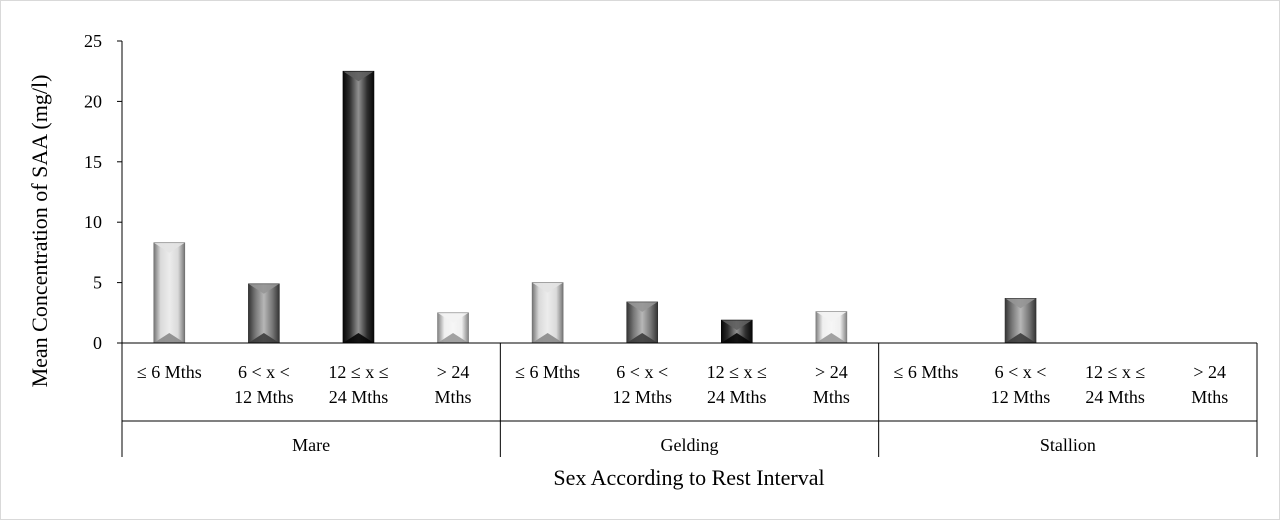  I want to click on y-tick-label: 10, so click(93, 222).